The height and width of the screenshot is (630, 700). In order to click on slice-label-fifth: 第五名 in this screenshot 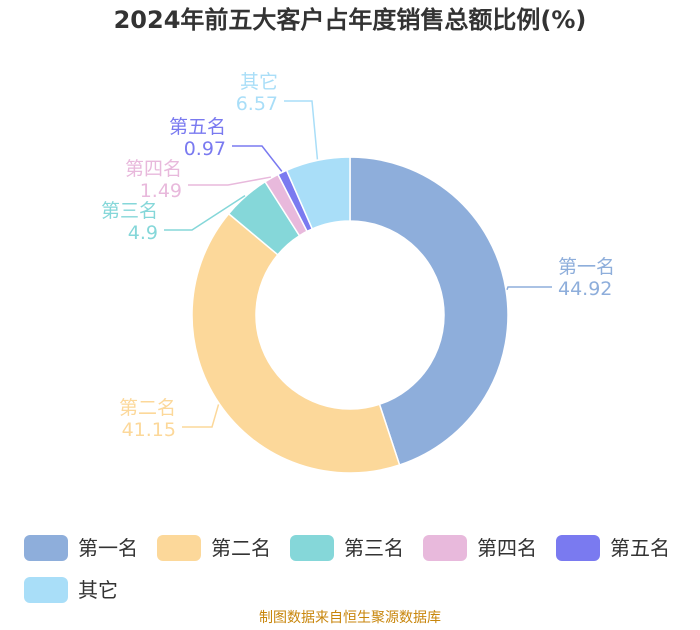, I will do `click(197, 127)`.